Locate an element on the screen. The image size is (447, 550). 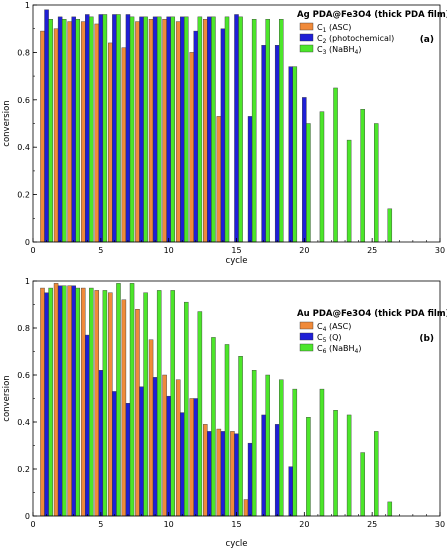
legend-title: Ag PDA@Fe3O4 (thick PDA film) is located at coordinates (372, 15).